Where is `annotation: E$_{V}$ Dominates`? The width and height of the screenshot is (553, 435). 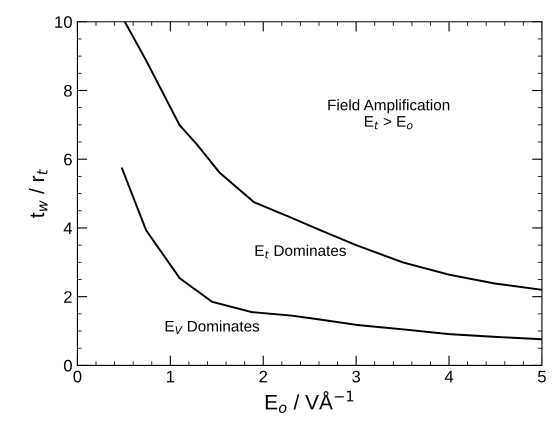
annotation: E$_{V}$ Dominates is located at coordinates (213, 327).